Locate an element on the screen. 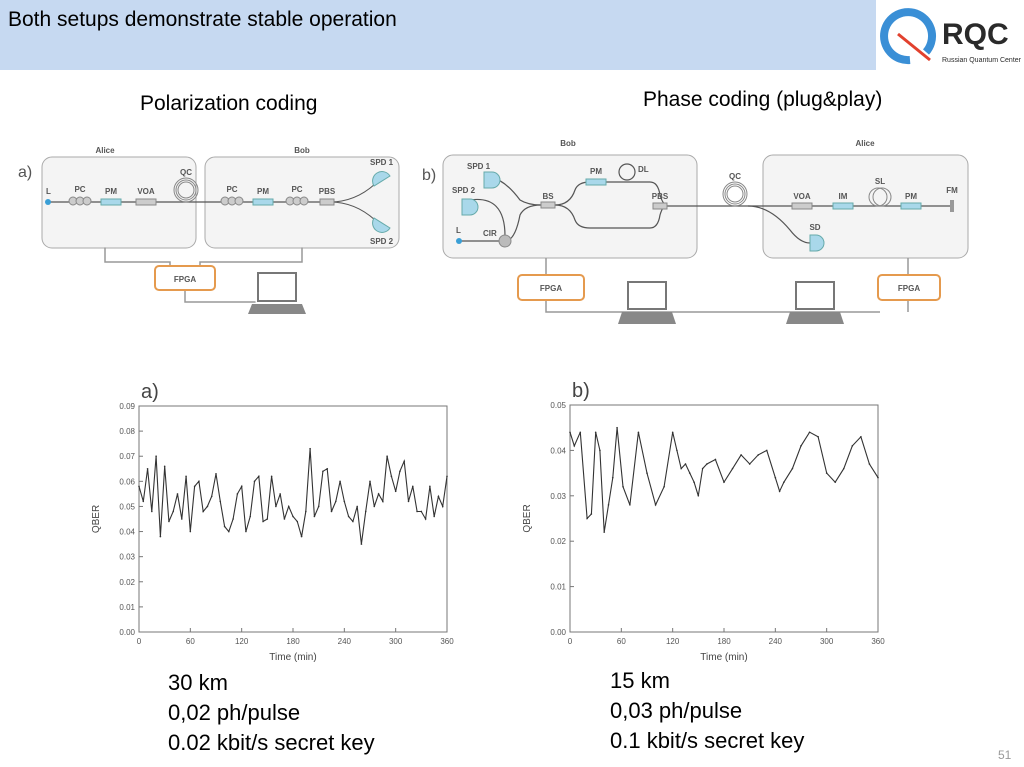 The height and width of the screenshot is (767, 1024). label-l: L is located at coordinates (48, 191).